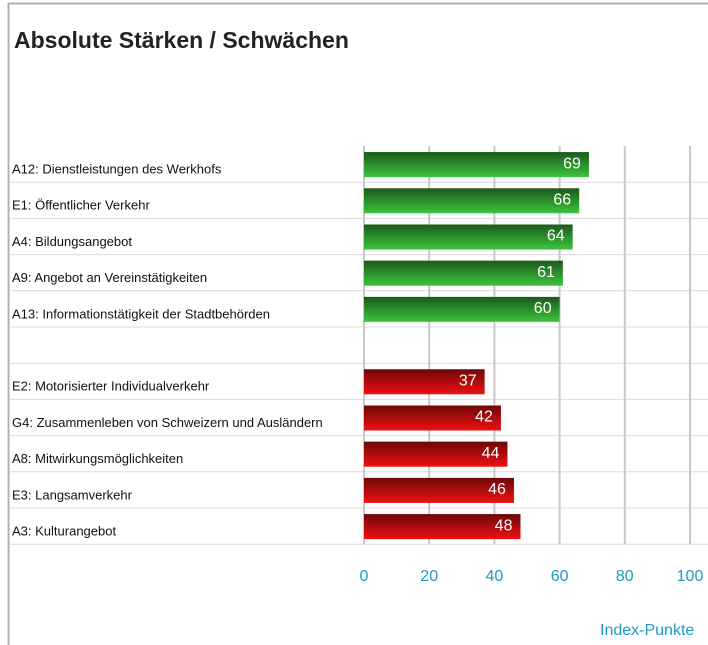 Image resolution: width=708 pixels, height=645 pixels. I want to click on y-tick-label: E2: Motorisierter Individualverkehr, so click(111, 386).